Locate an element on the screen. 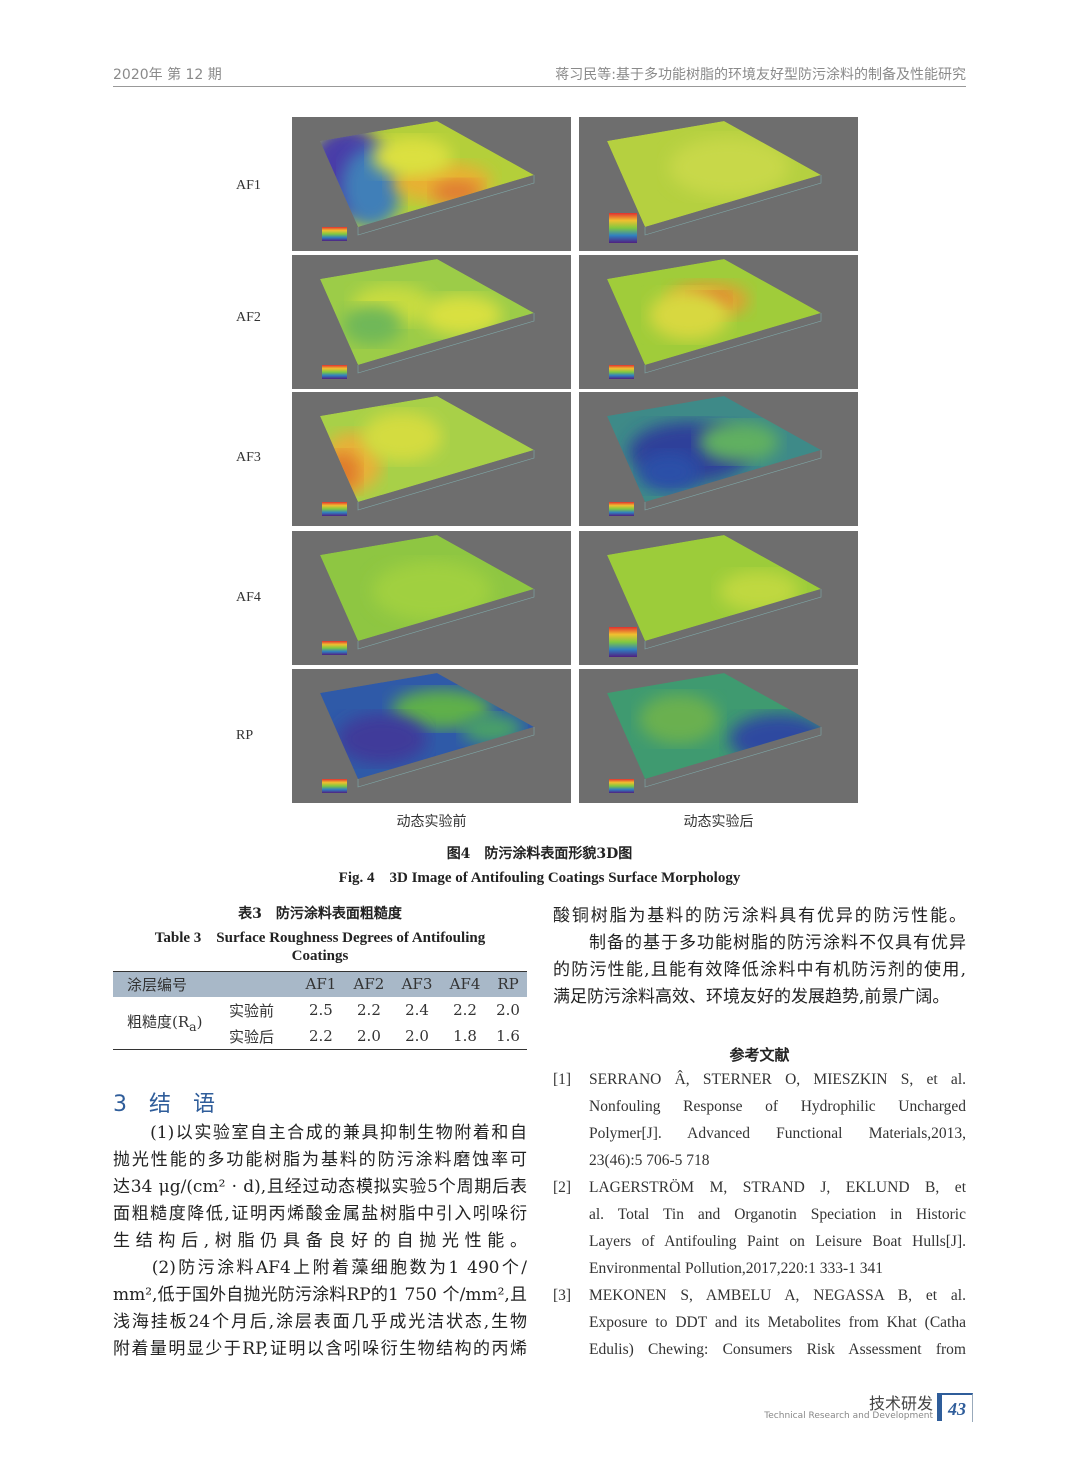 This screenshot has width=1079, height=1463. page-number: 43 is located at coordinates (957, 1407).